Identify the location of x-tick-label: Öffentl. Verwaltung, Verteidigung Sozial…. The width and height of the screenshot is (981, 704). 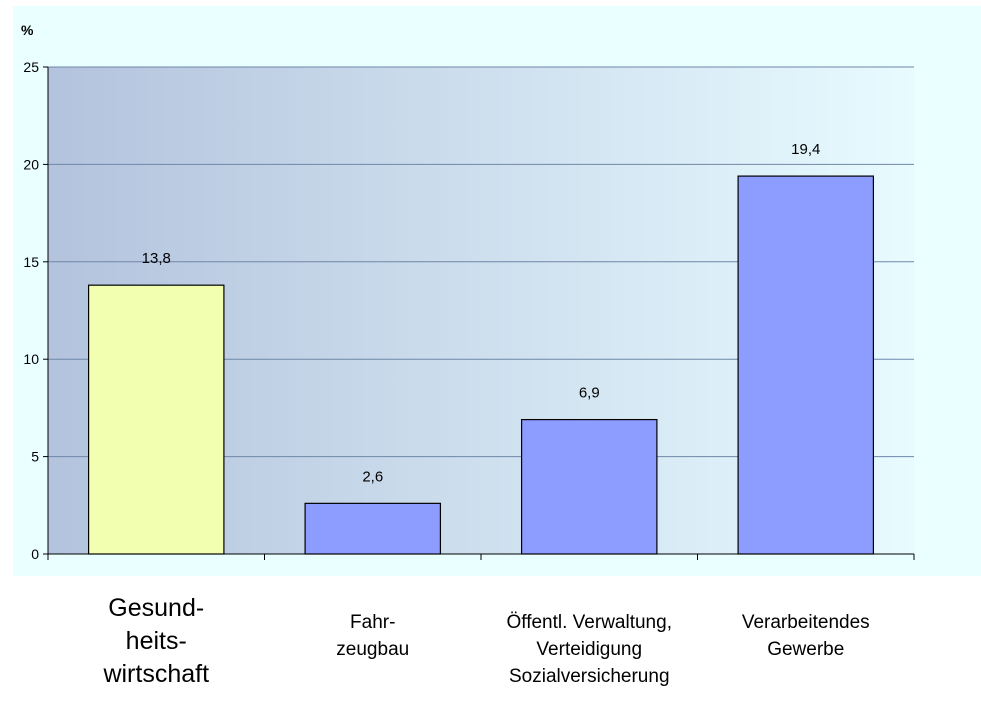
(589, 649).